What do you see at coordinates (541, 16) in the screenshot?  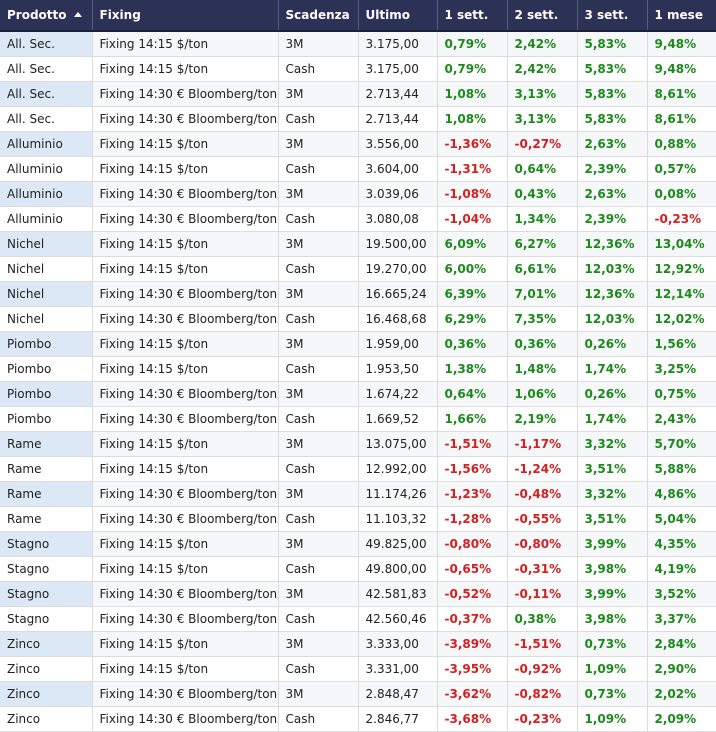 I see `column-header-2-sett: 2 sett.` at bounding box center [541, 16].